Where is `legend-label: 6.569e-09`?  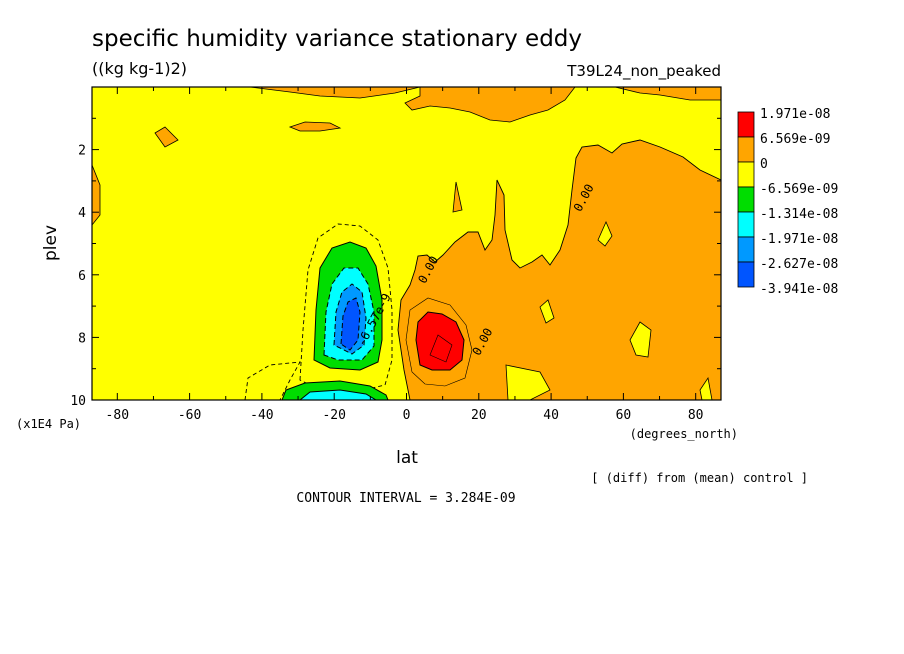 legend-label: 6.569e-09 is located at coordinates (795, 139).